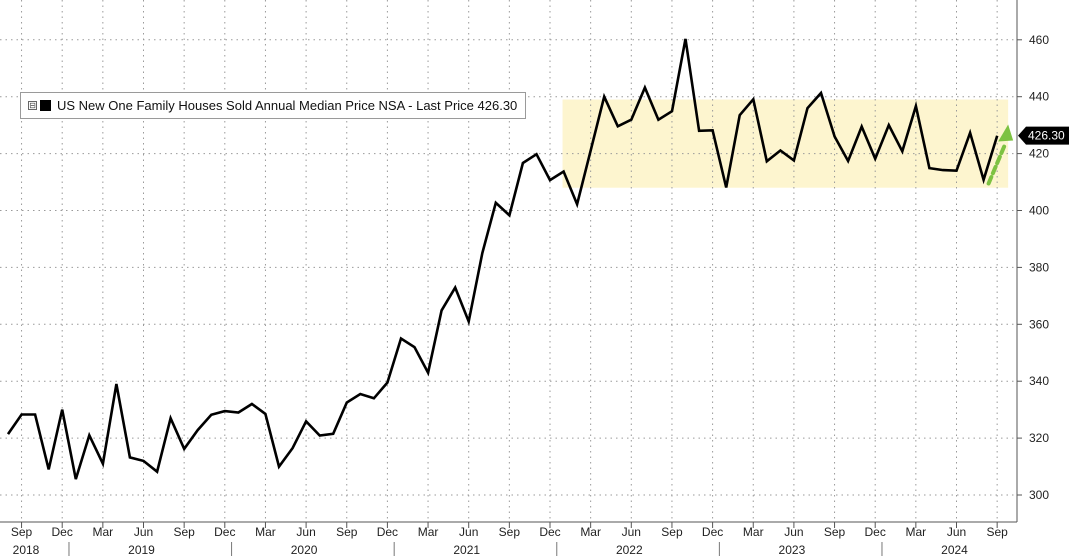 The width and height of the screenshot is (1069, 557). I want to click on x-tick-label-22: Mar, so click(916, 532).